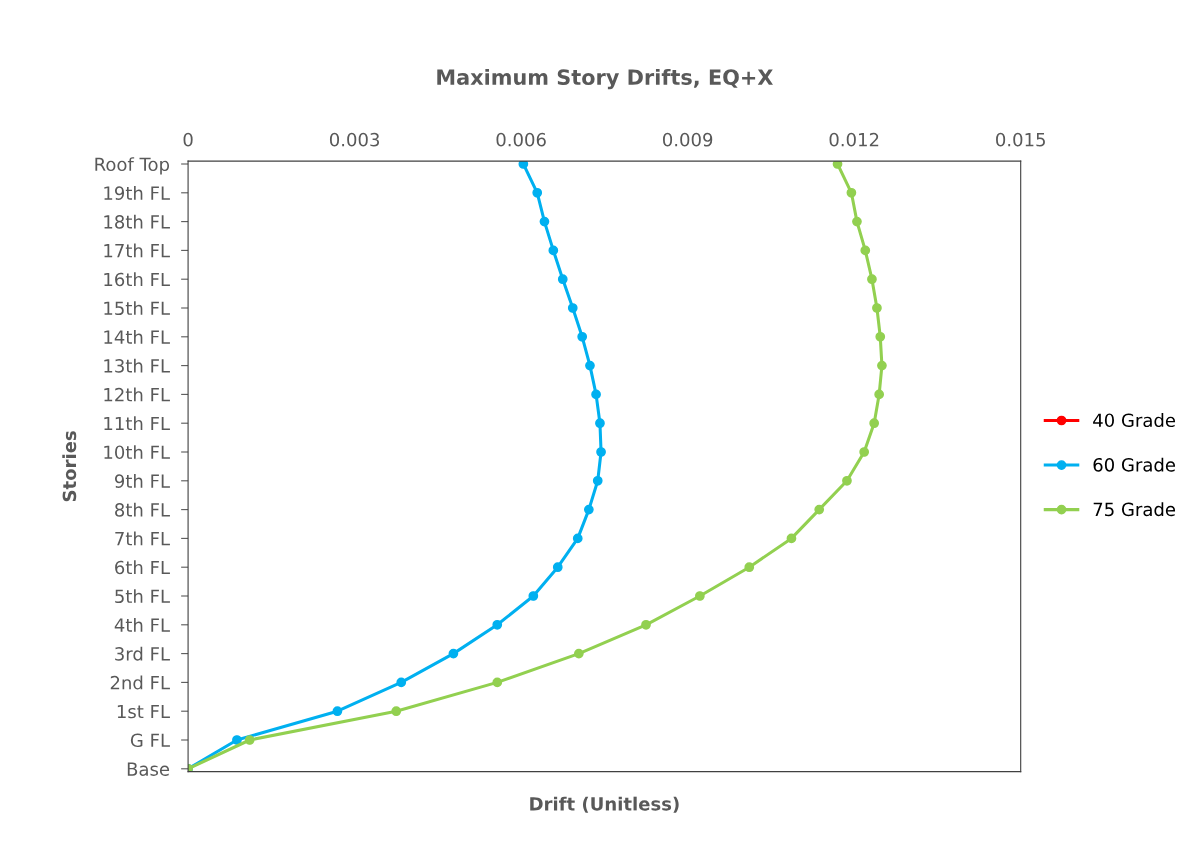  I want to click on x-tick-label: 0.015, so click(1020, 139).